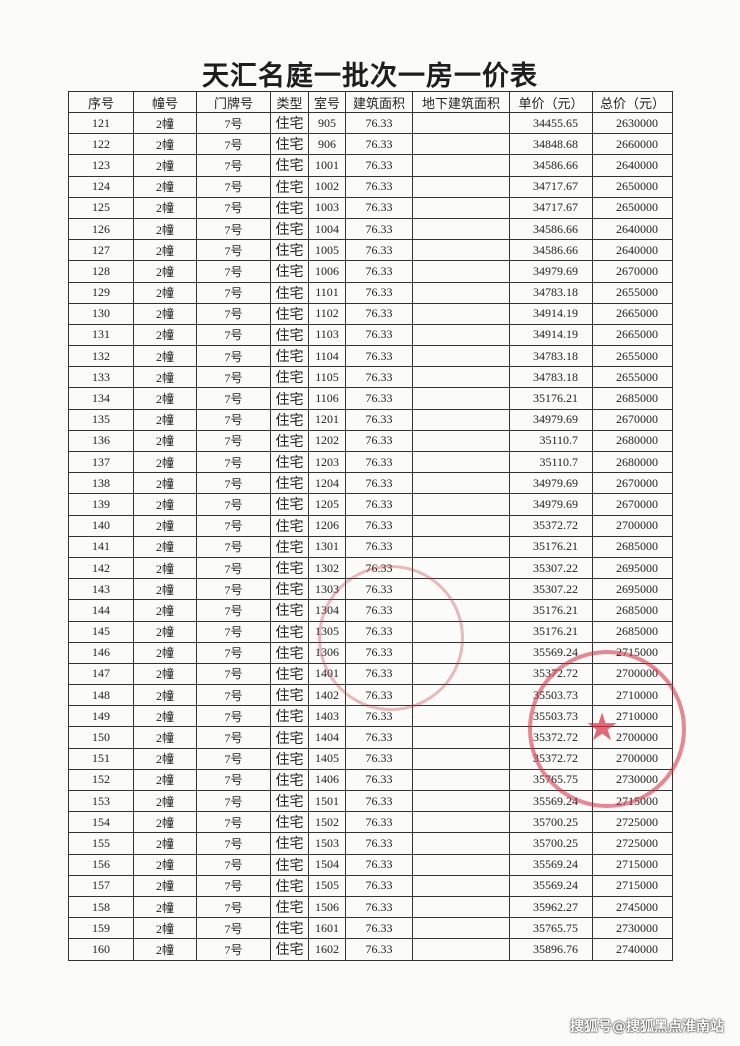 Image resolution: width=740 pixels, height=1046 pixels. I want to click on table-row: 148 2幢 7号 住宅 1402 76.33 35503.73 2710000, so click(370, 695).